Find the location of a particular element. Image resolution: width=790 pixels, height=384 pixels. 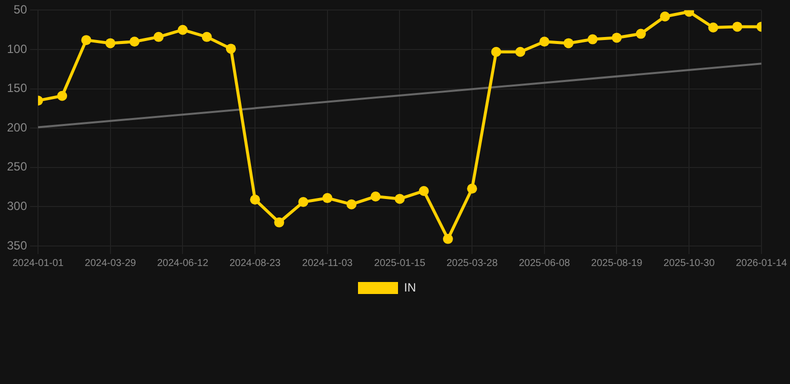

y-tick-label: 100 is located at coordinates (17, 49).